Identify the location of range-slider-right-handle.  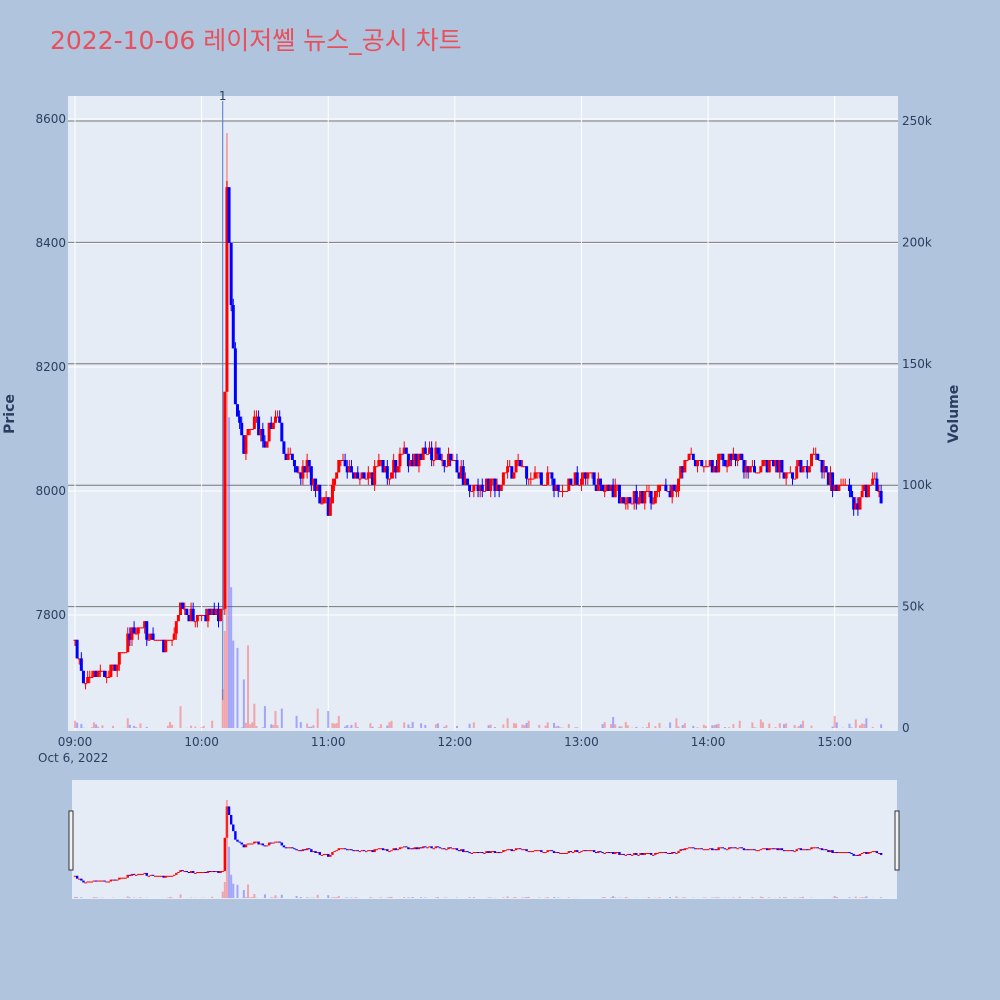
(897, 840).